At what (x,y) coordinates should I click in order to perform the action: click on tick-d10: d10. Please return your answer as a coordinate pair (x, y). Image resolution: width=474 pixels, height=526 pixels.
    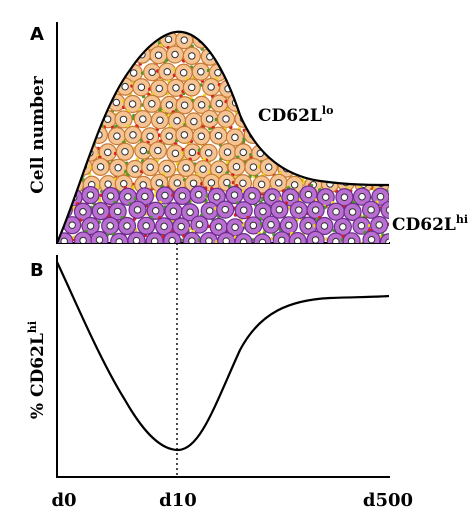
    Looking at the image, I should click on (178, 500).